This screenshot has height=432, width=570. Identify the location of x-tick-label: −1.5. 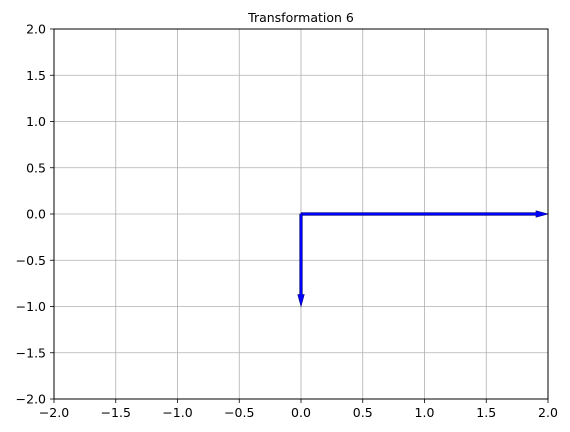
(116, 412).